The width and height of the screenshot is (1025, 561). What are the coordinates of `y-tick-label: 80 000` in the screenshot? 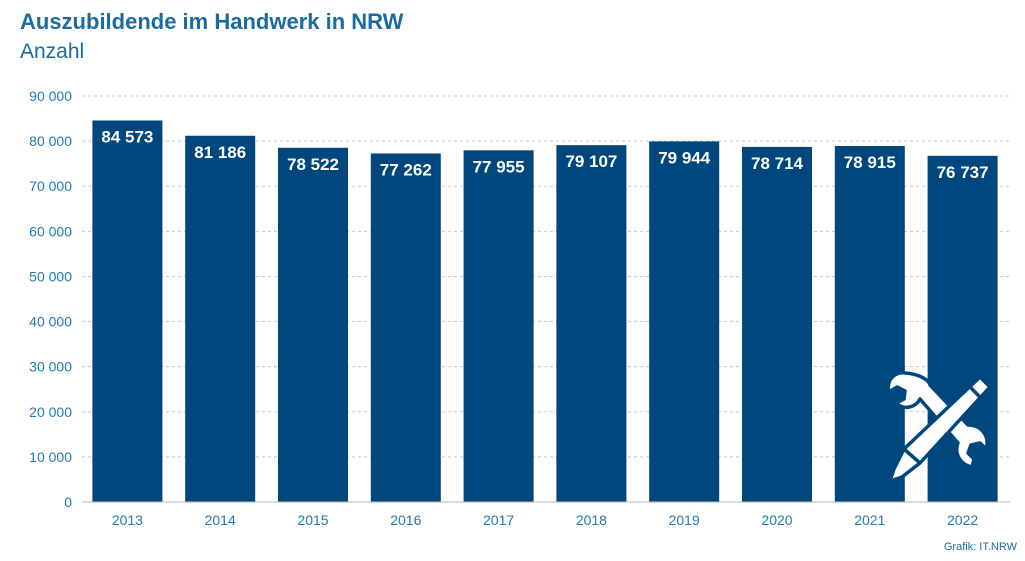 It's located at (50, 141).